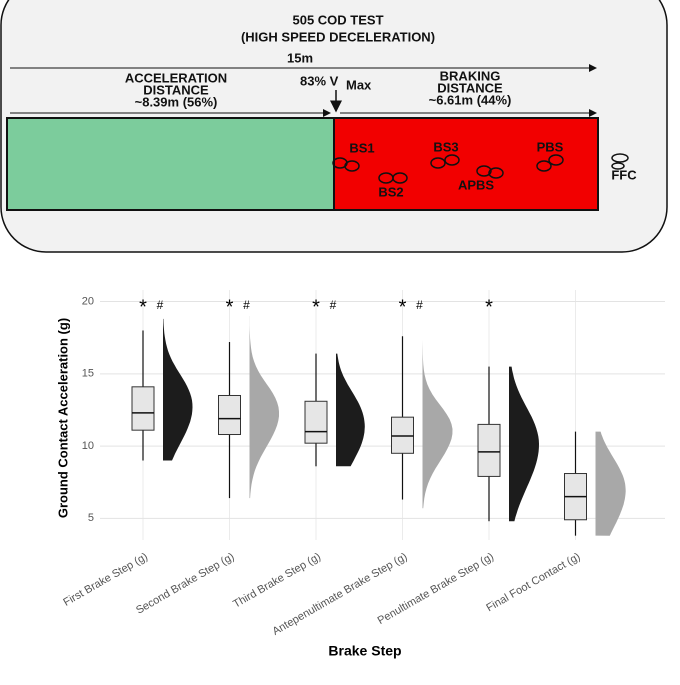 This screenshot has width=680, height=685. Describe the element at coordinates (390, 191) in the screenshot. I see `step-label: BS2` at that location.